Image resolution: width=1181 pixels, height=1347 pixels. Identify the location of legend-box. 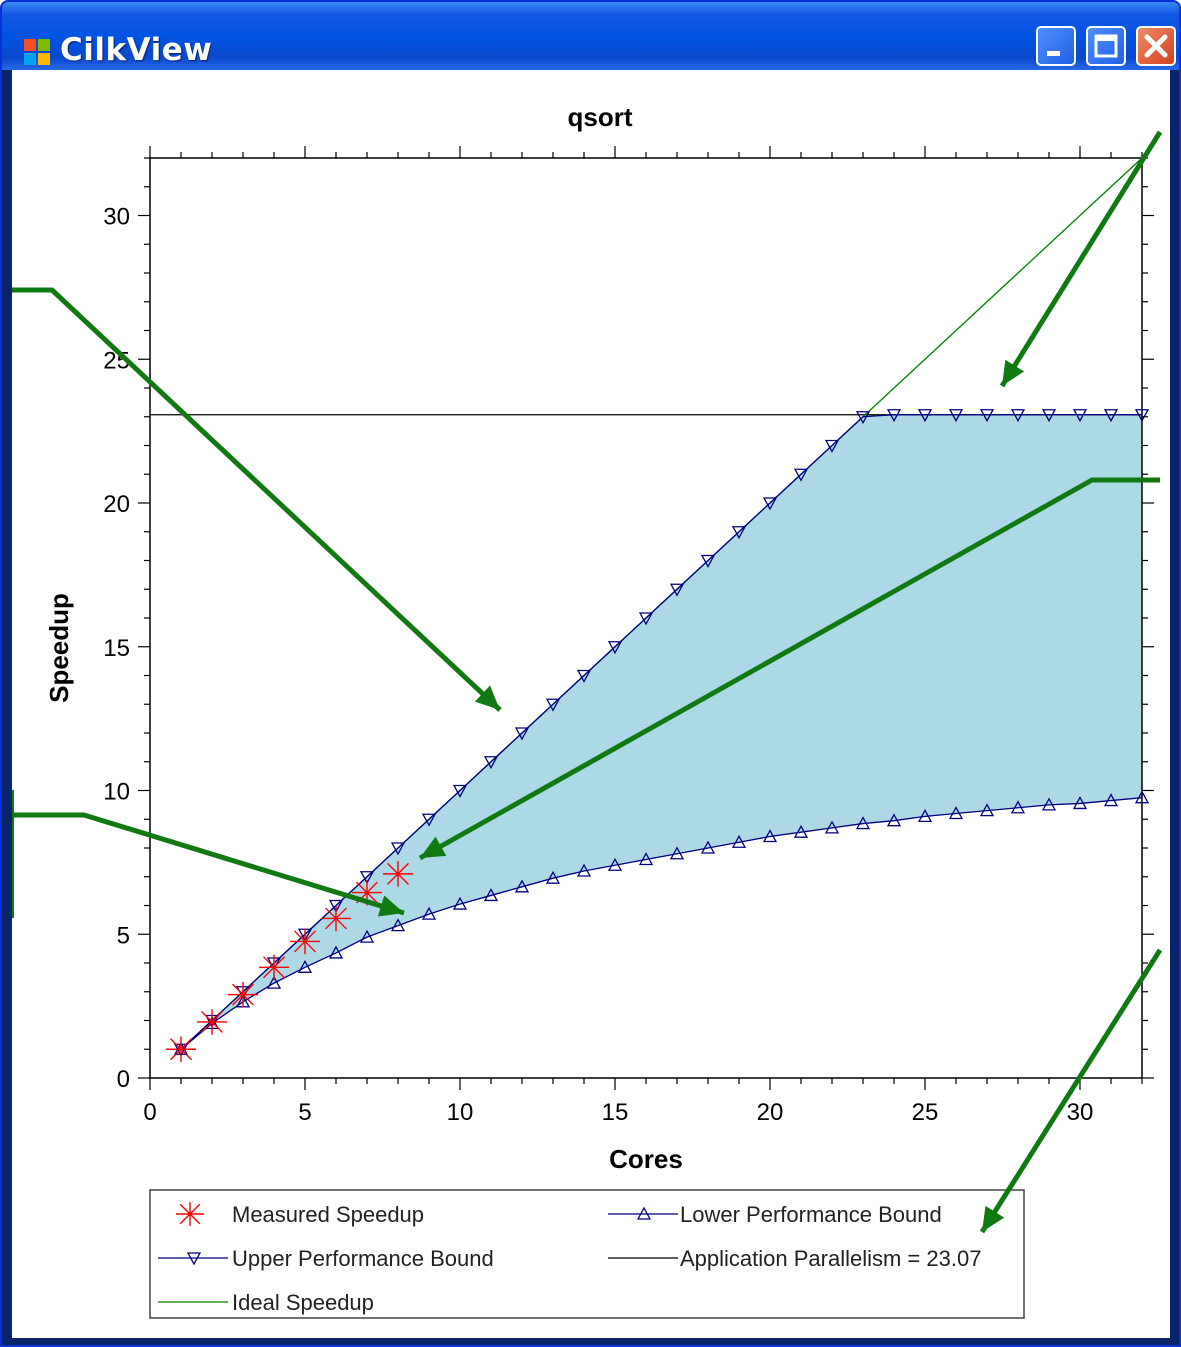
(587, 1254).